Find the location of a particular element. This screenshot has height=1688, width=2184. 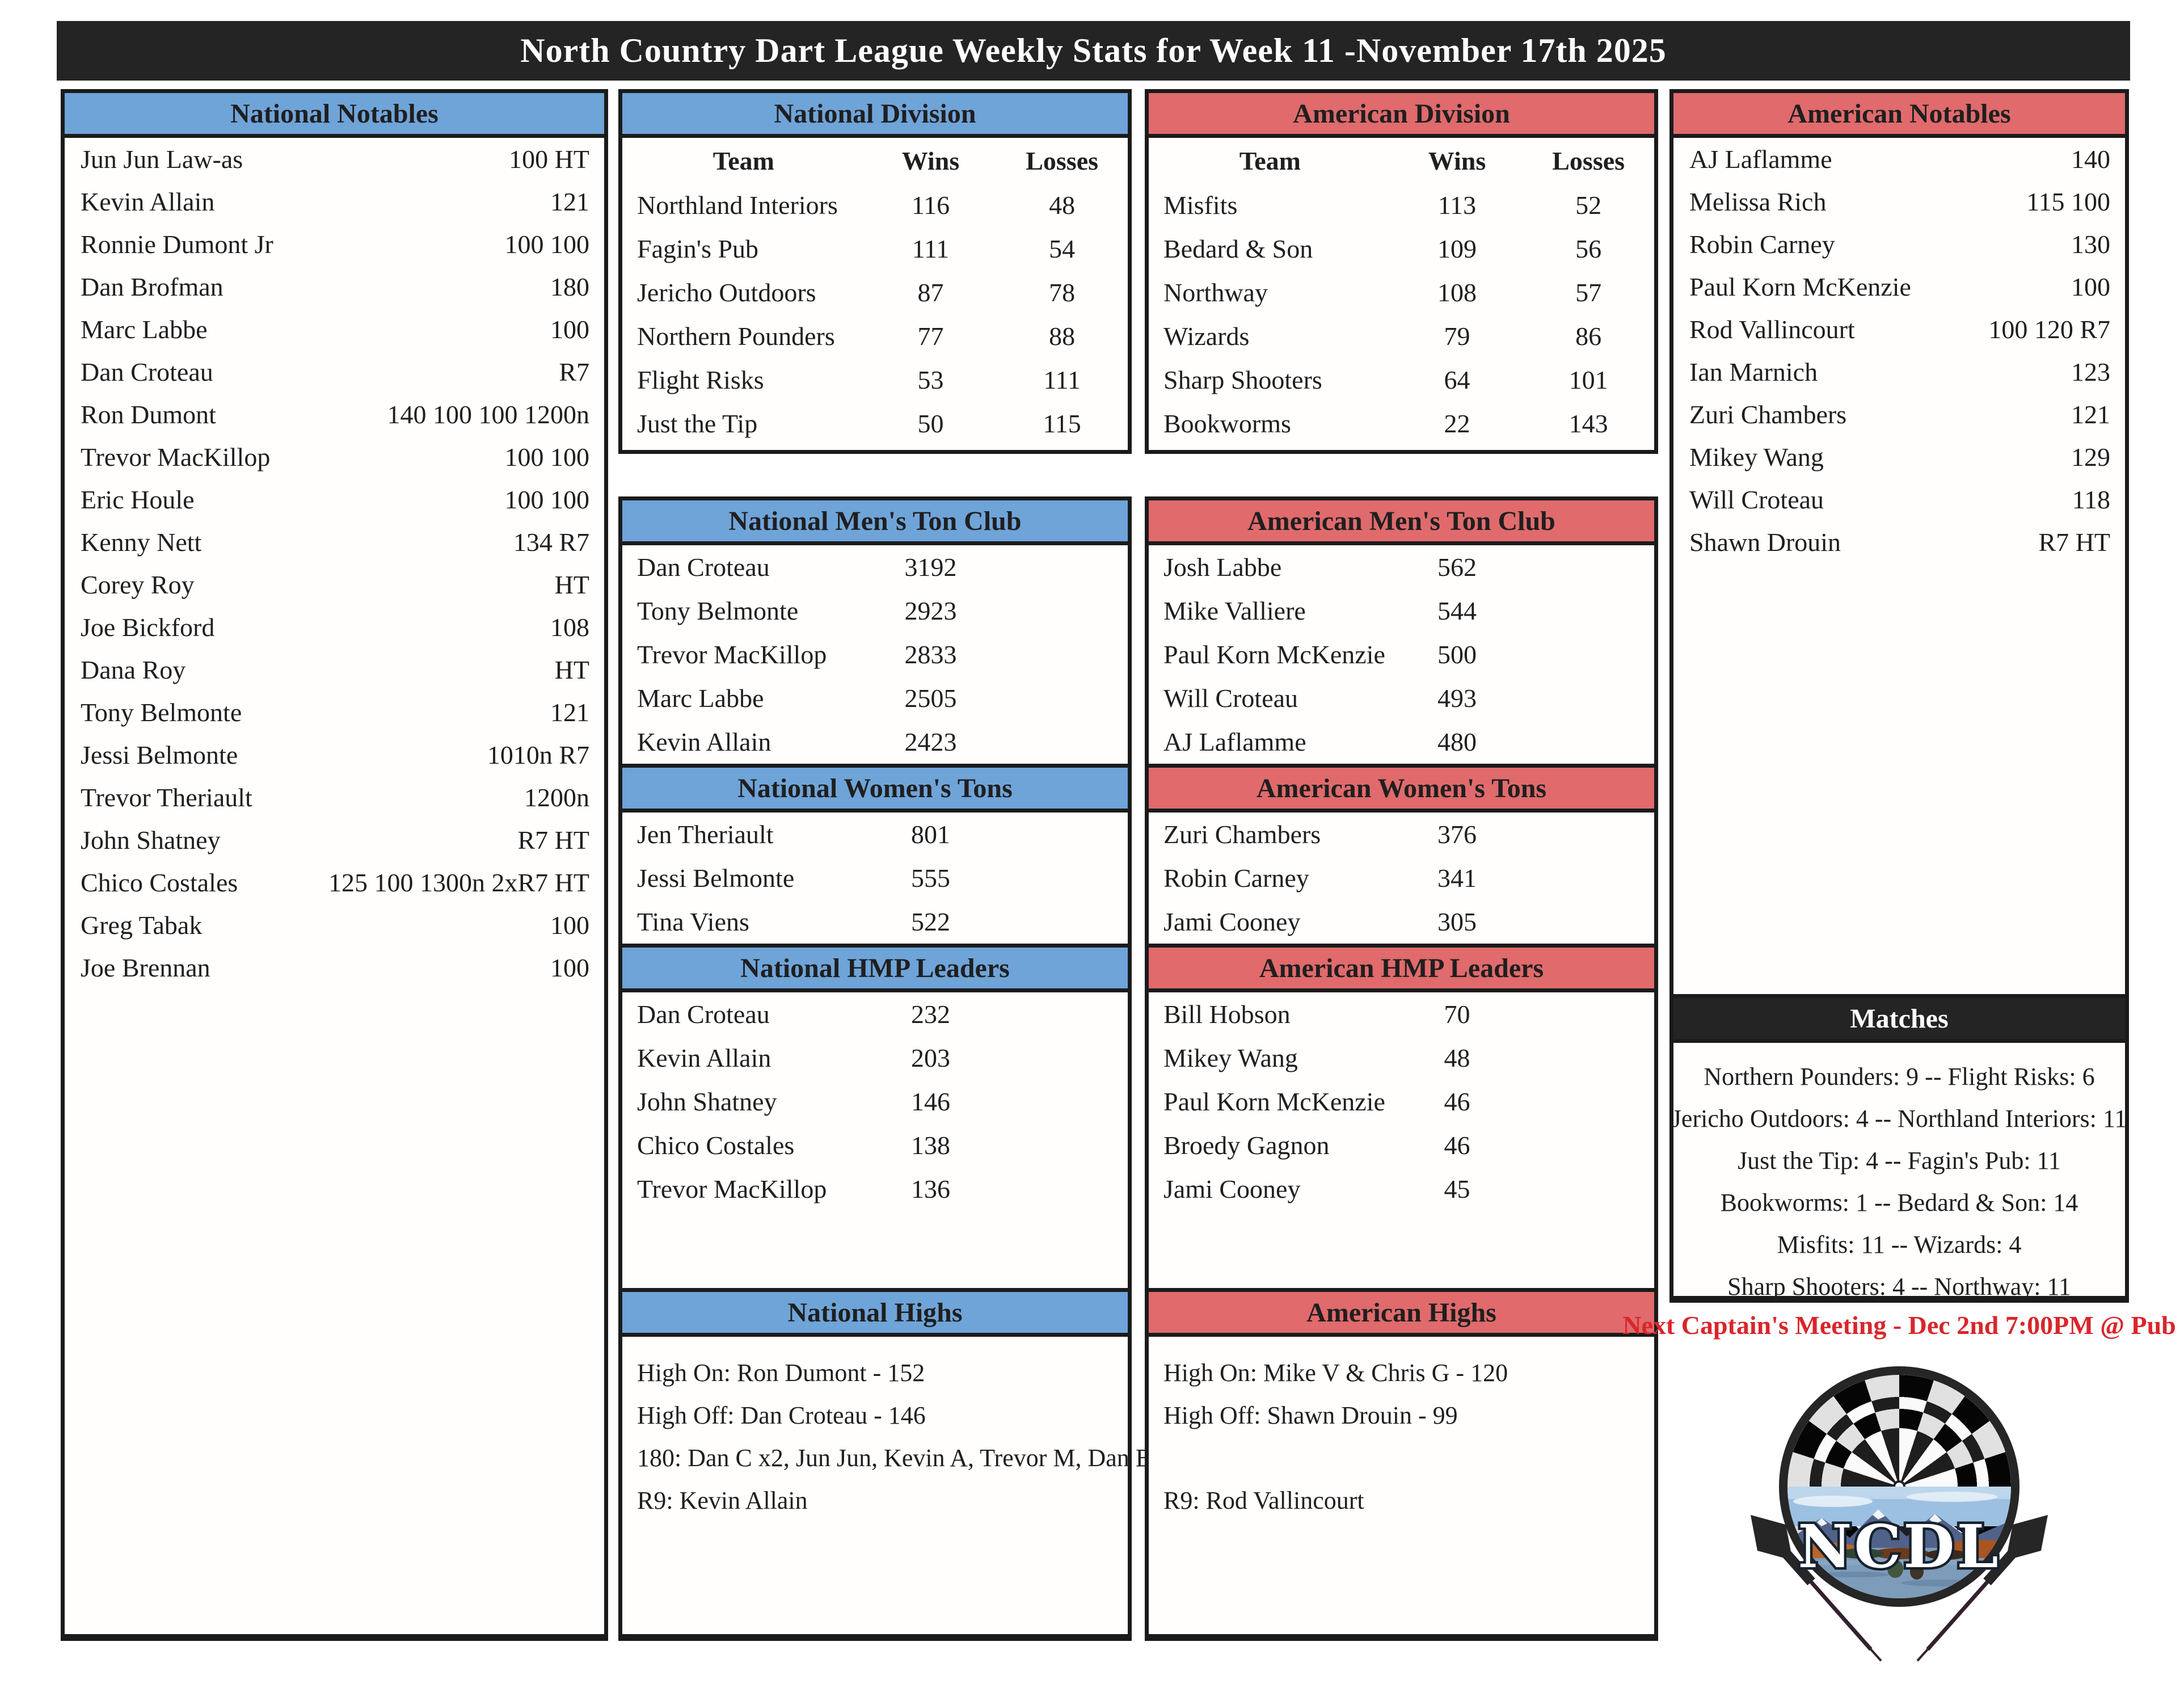

american-hmp-leaders-header: American HMP Leaders is located at coordinates (1401, 968).